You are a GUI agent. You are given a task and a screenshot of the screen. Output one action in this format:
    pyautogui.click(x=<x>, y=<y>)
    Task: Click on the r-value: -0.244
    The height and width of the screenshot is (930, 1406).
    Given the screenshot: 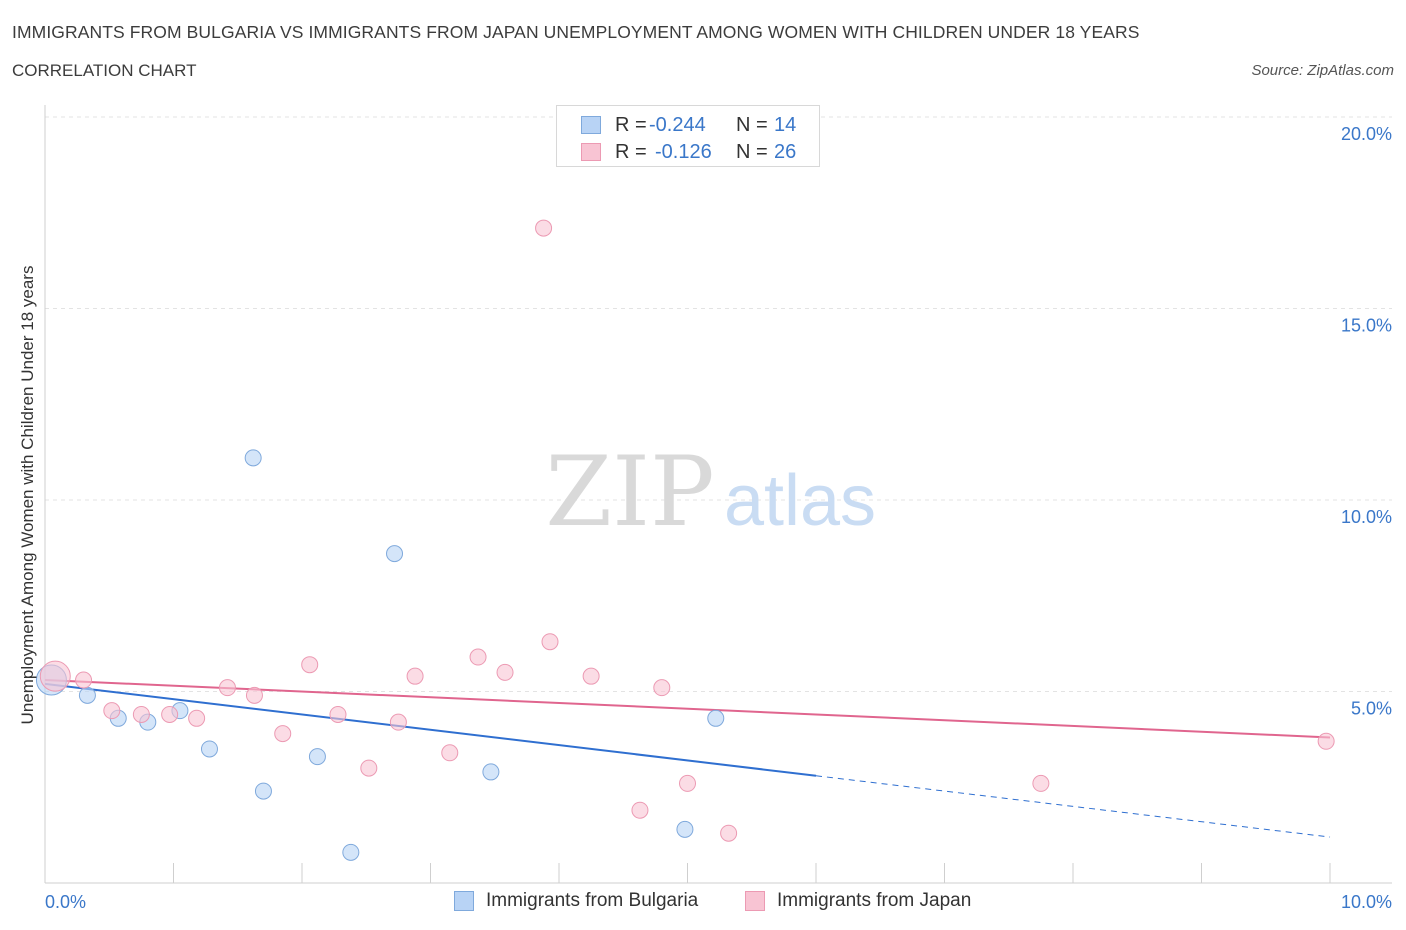 What is the action you would take?
    pyautogui.click(x=677, y=125)
    